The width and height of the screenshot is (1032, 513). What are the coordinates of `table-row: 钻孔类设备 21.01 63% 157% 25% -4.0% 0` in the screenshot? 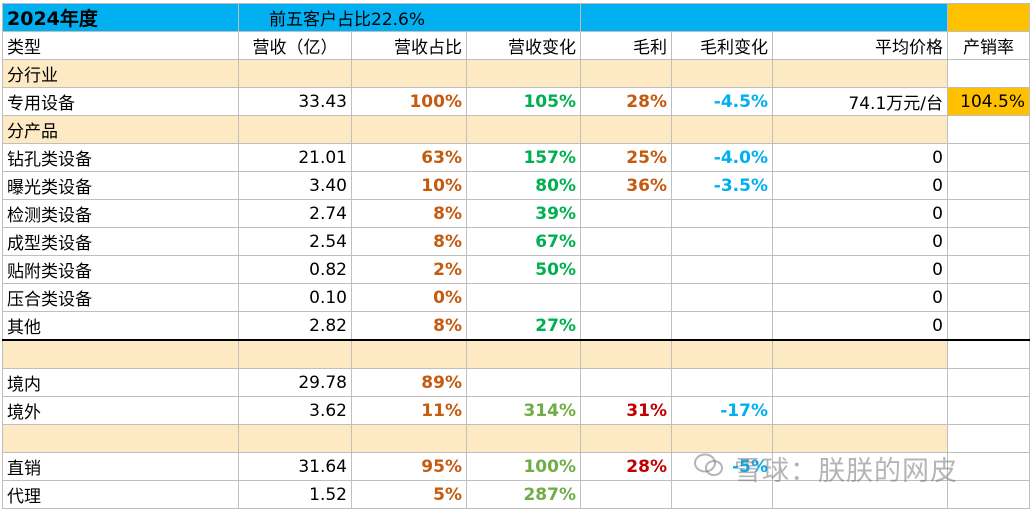 It's located at (516, 157).